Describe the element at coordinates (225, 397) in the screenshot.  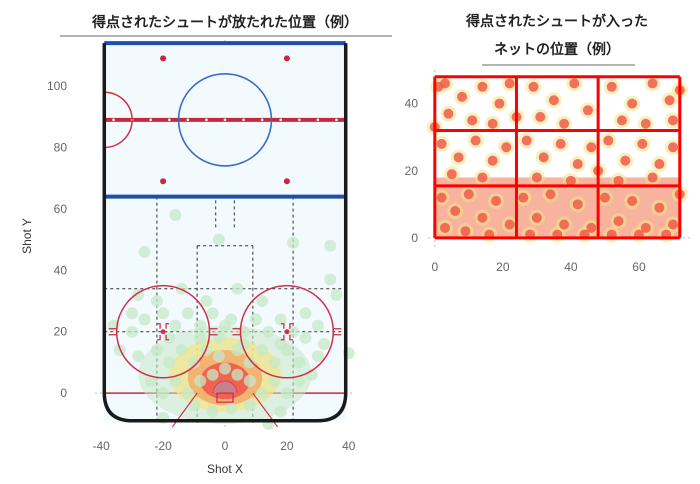
I see `goal-net` at that location.